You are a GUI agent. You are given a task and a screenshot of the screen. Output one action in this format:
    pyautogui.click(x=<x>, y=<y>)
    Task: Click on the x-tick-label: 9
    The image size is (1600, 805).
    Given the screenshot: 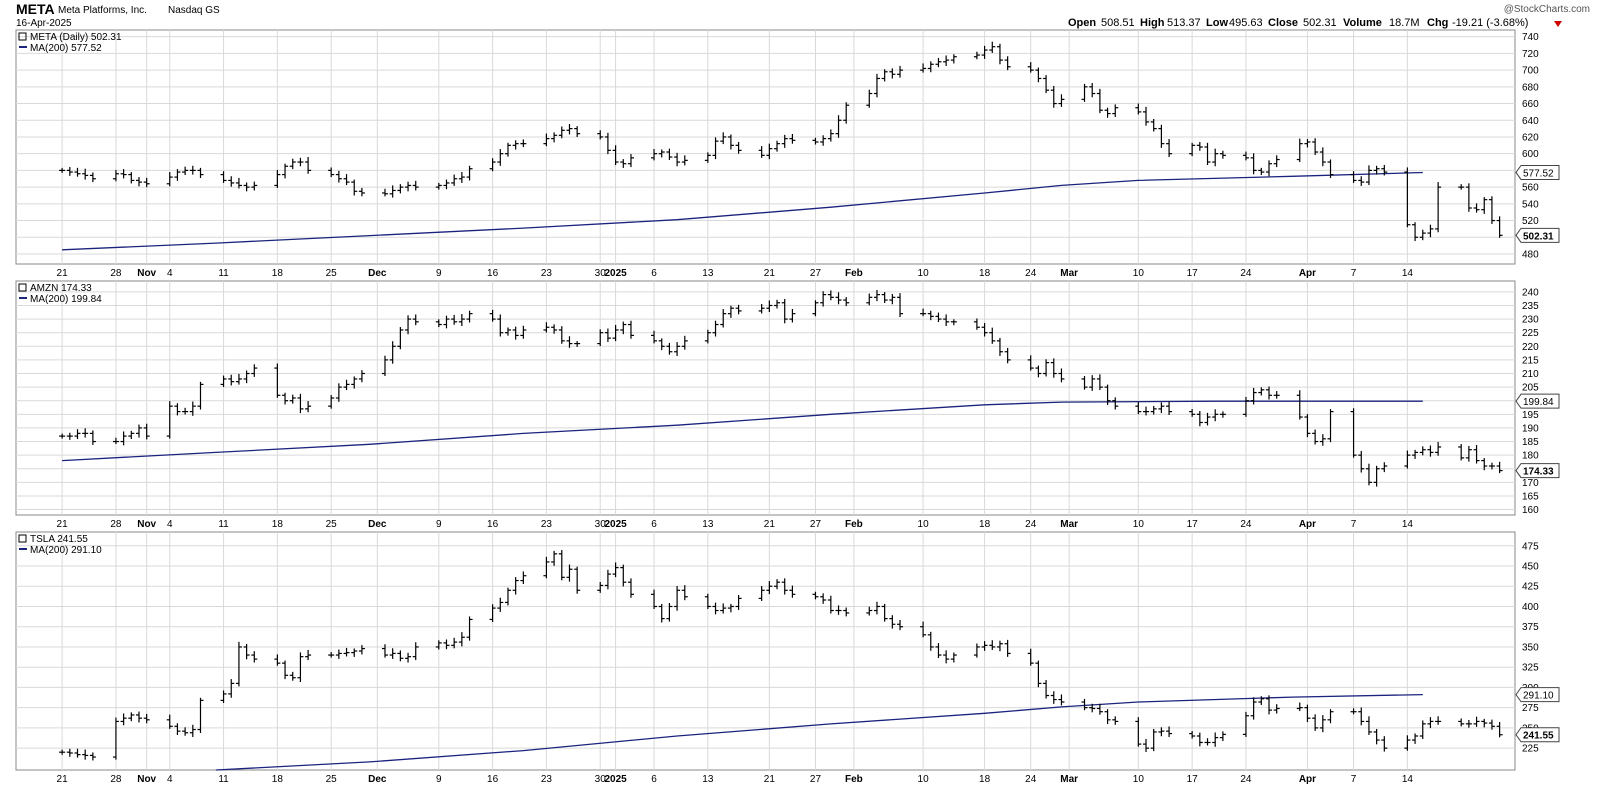 What is the action you would take?
    pyautogui.click(x=439, y=779)
    